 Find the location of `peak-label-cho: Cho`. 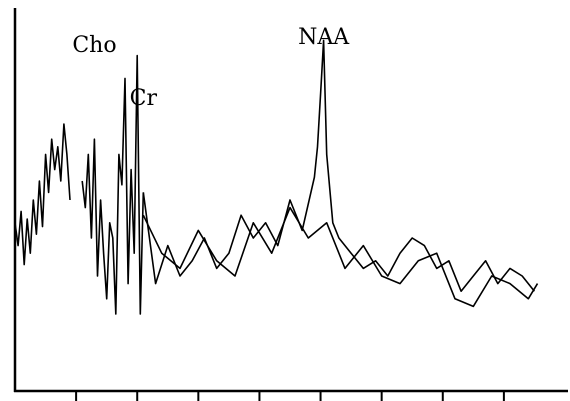

peak-label-cho: Cho is located at coordinates (94, 45).